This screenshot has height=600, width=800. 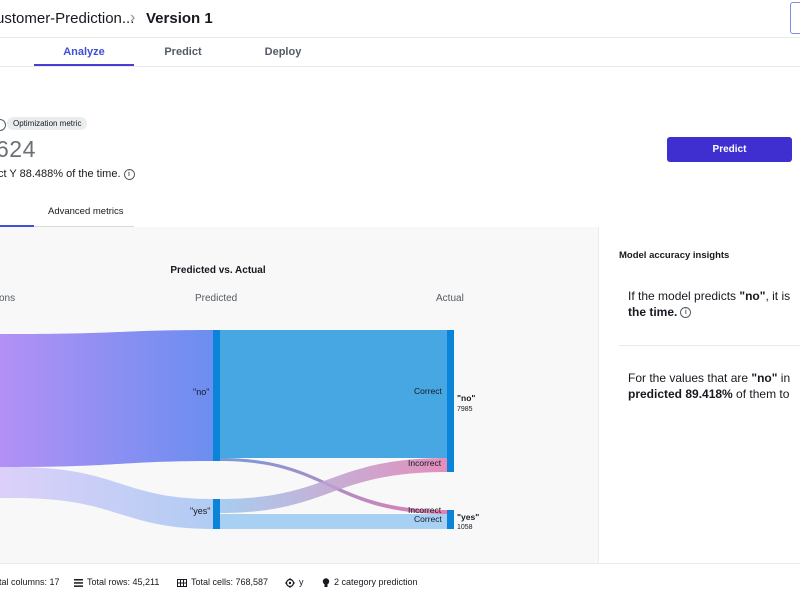 What do you see at coordinates (465, 527) in the screenshot?
I see `actual-yes-count: 1058` at bounding box center [465, 527].